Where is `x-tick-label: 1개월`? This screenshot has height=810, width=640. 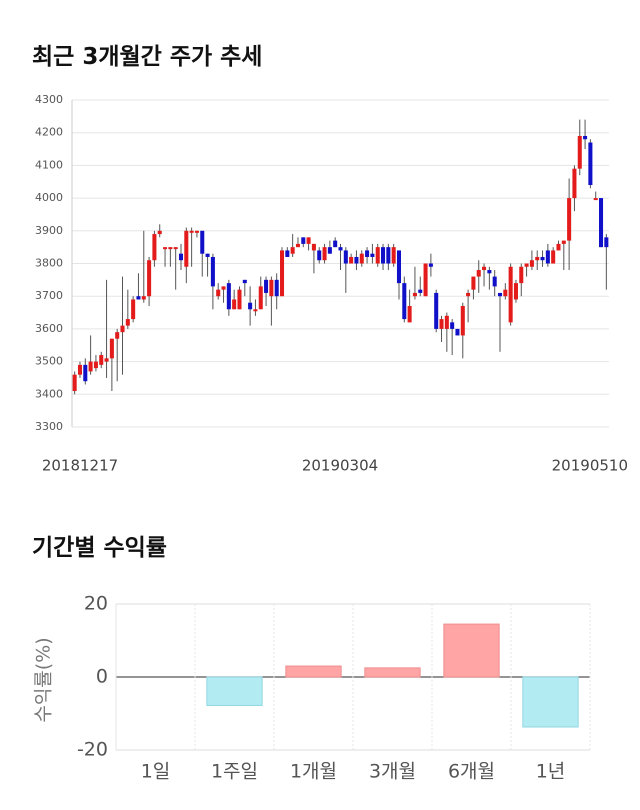 x-tick-label: 1개월 is located at coordinates (313, 772).